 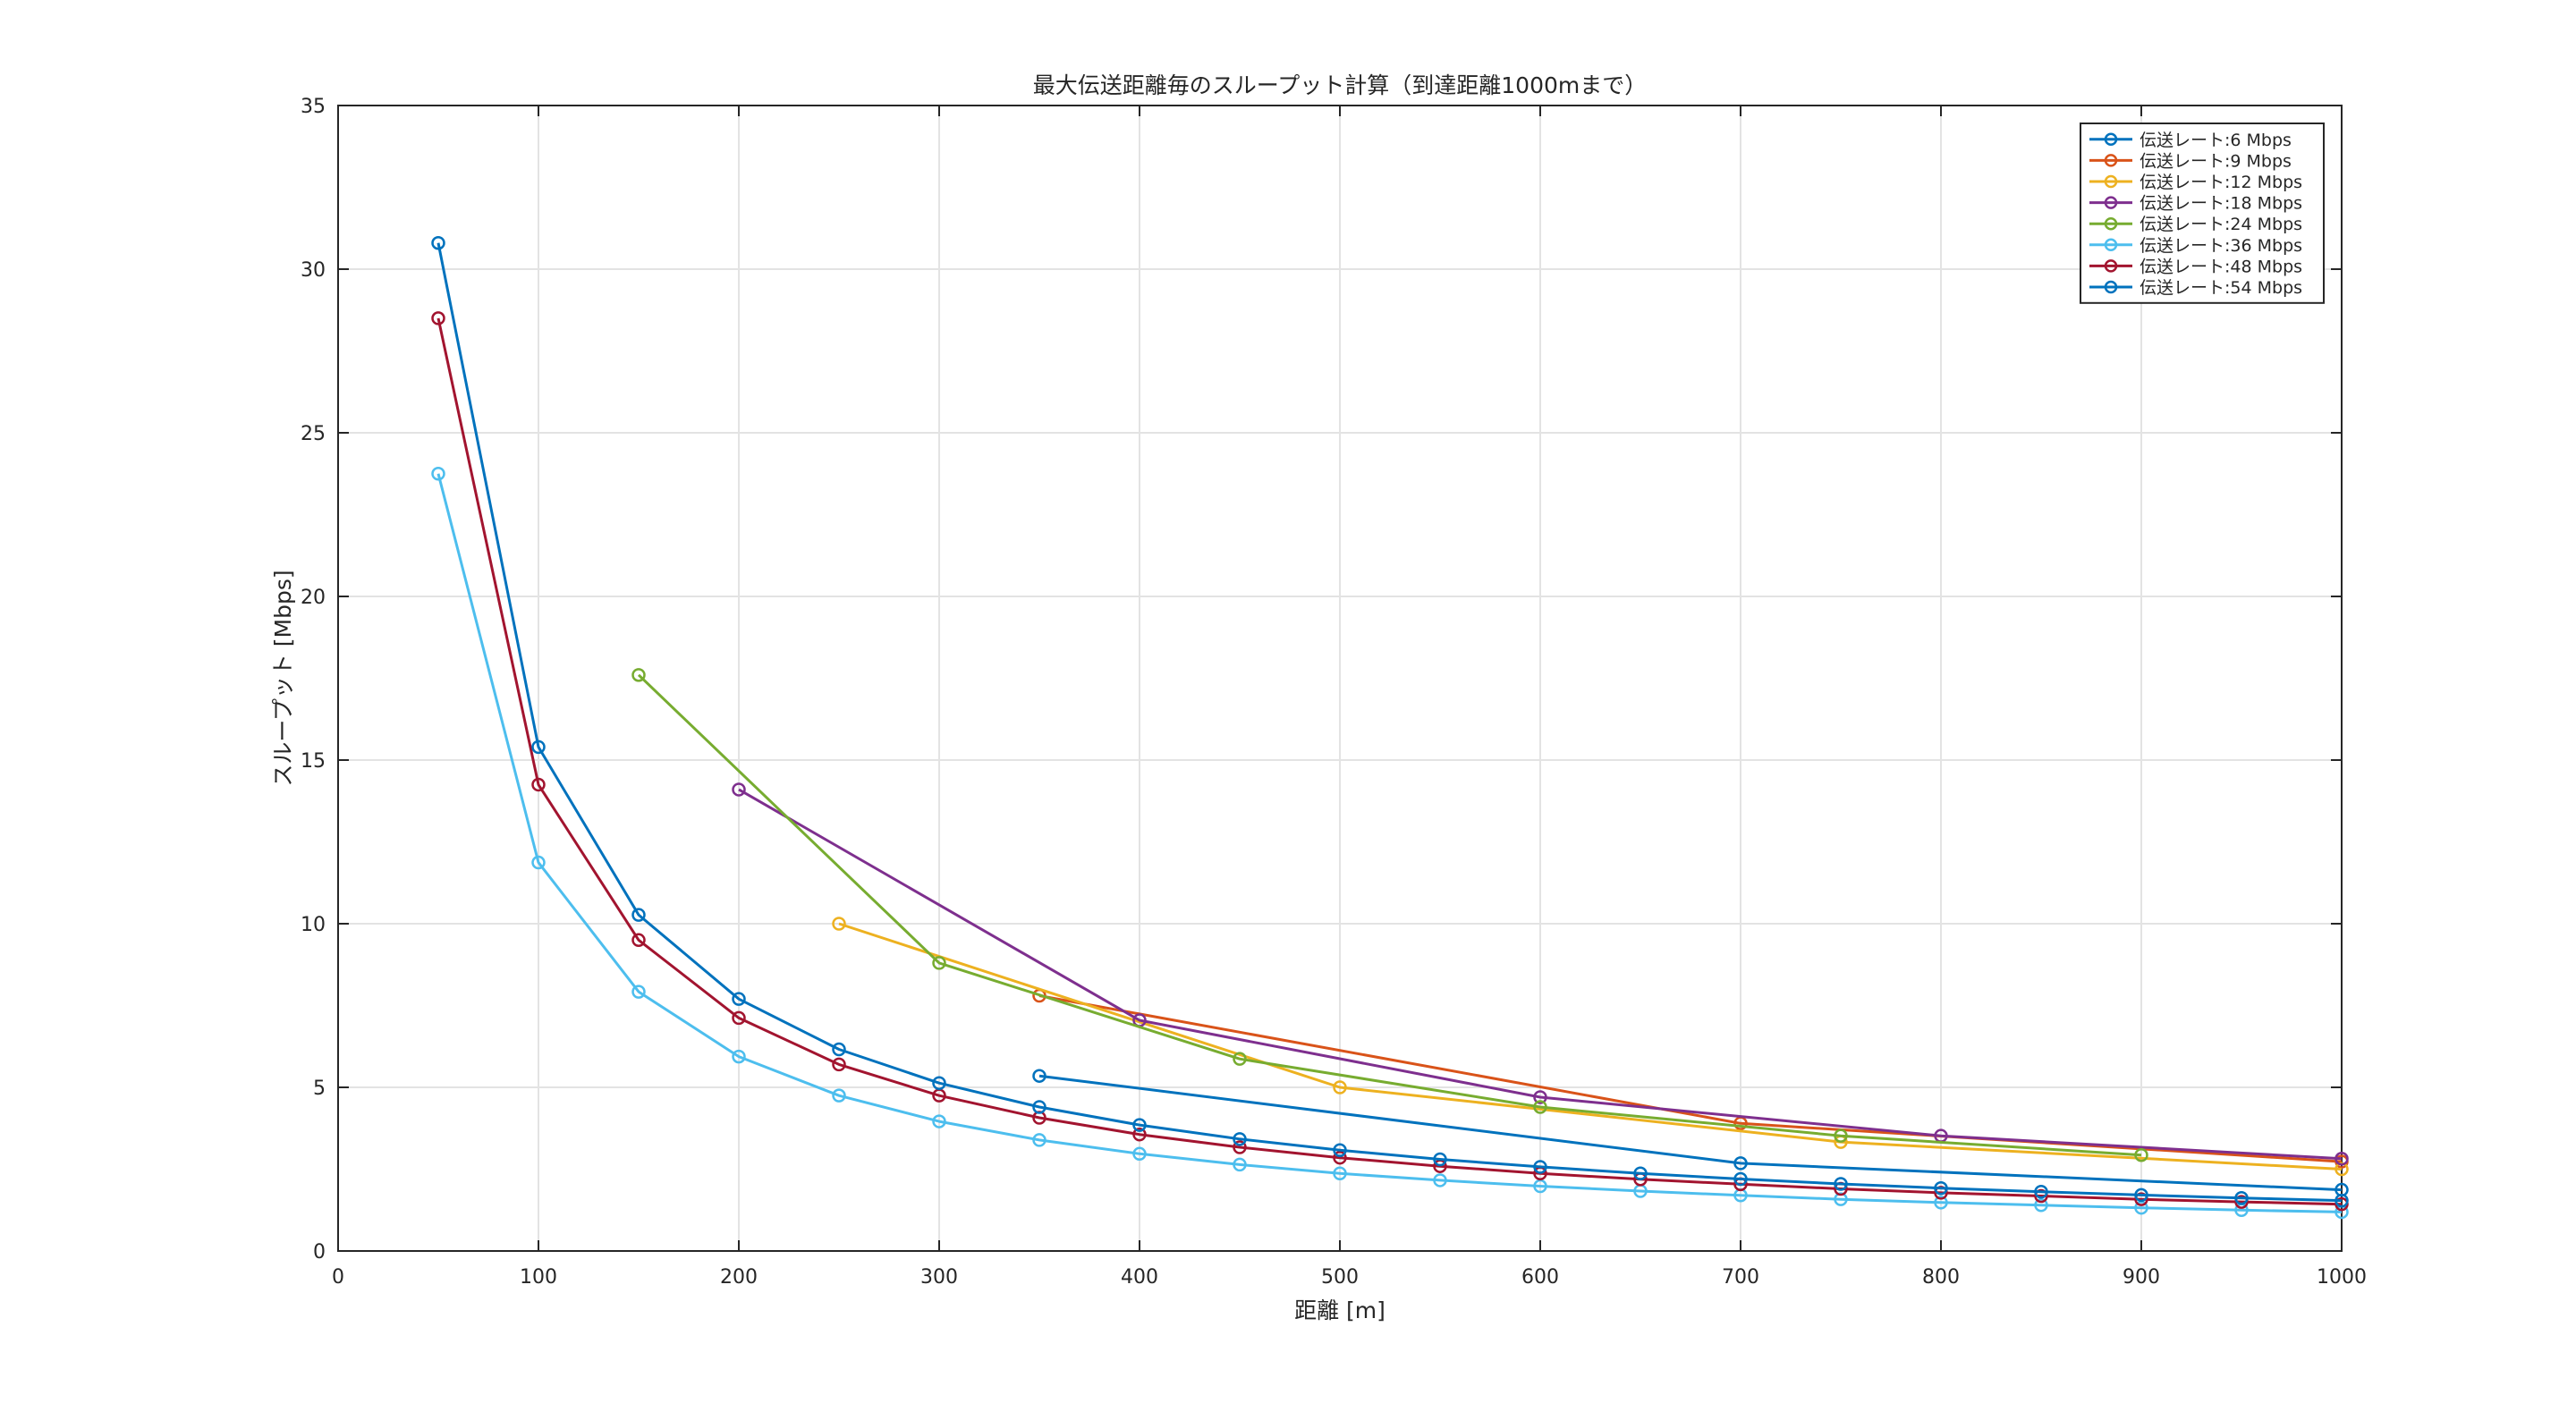 I want to click on x-tick-label: 900, so click(x=2141, y=1277).